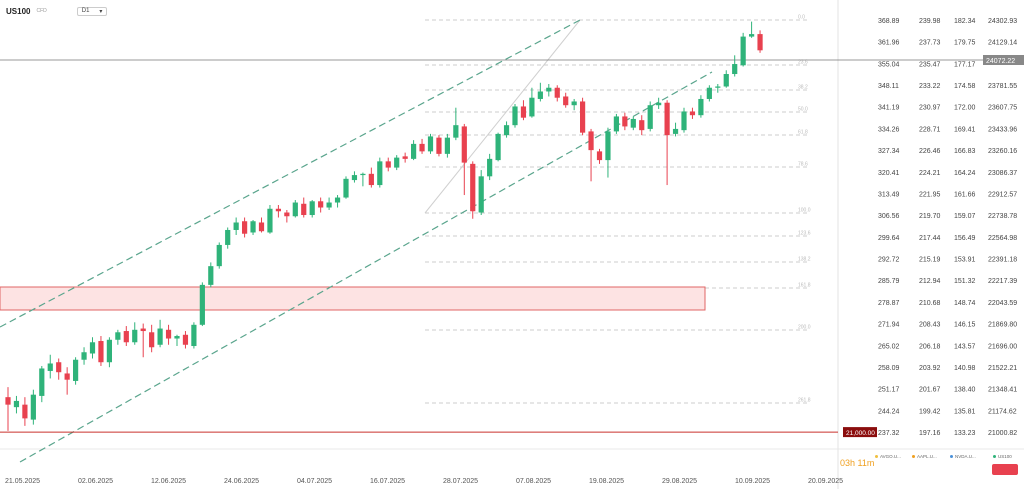 The width and height of the screenshot is (1024, 489). I want to click on symbol-sub-label: CFD, so click(41, 11).